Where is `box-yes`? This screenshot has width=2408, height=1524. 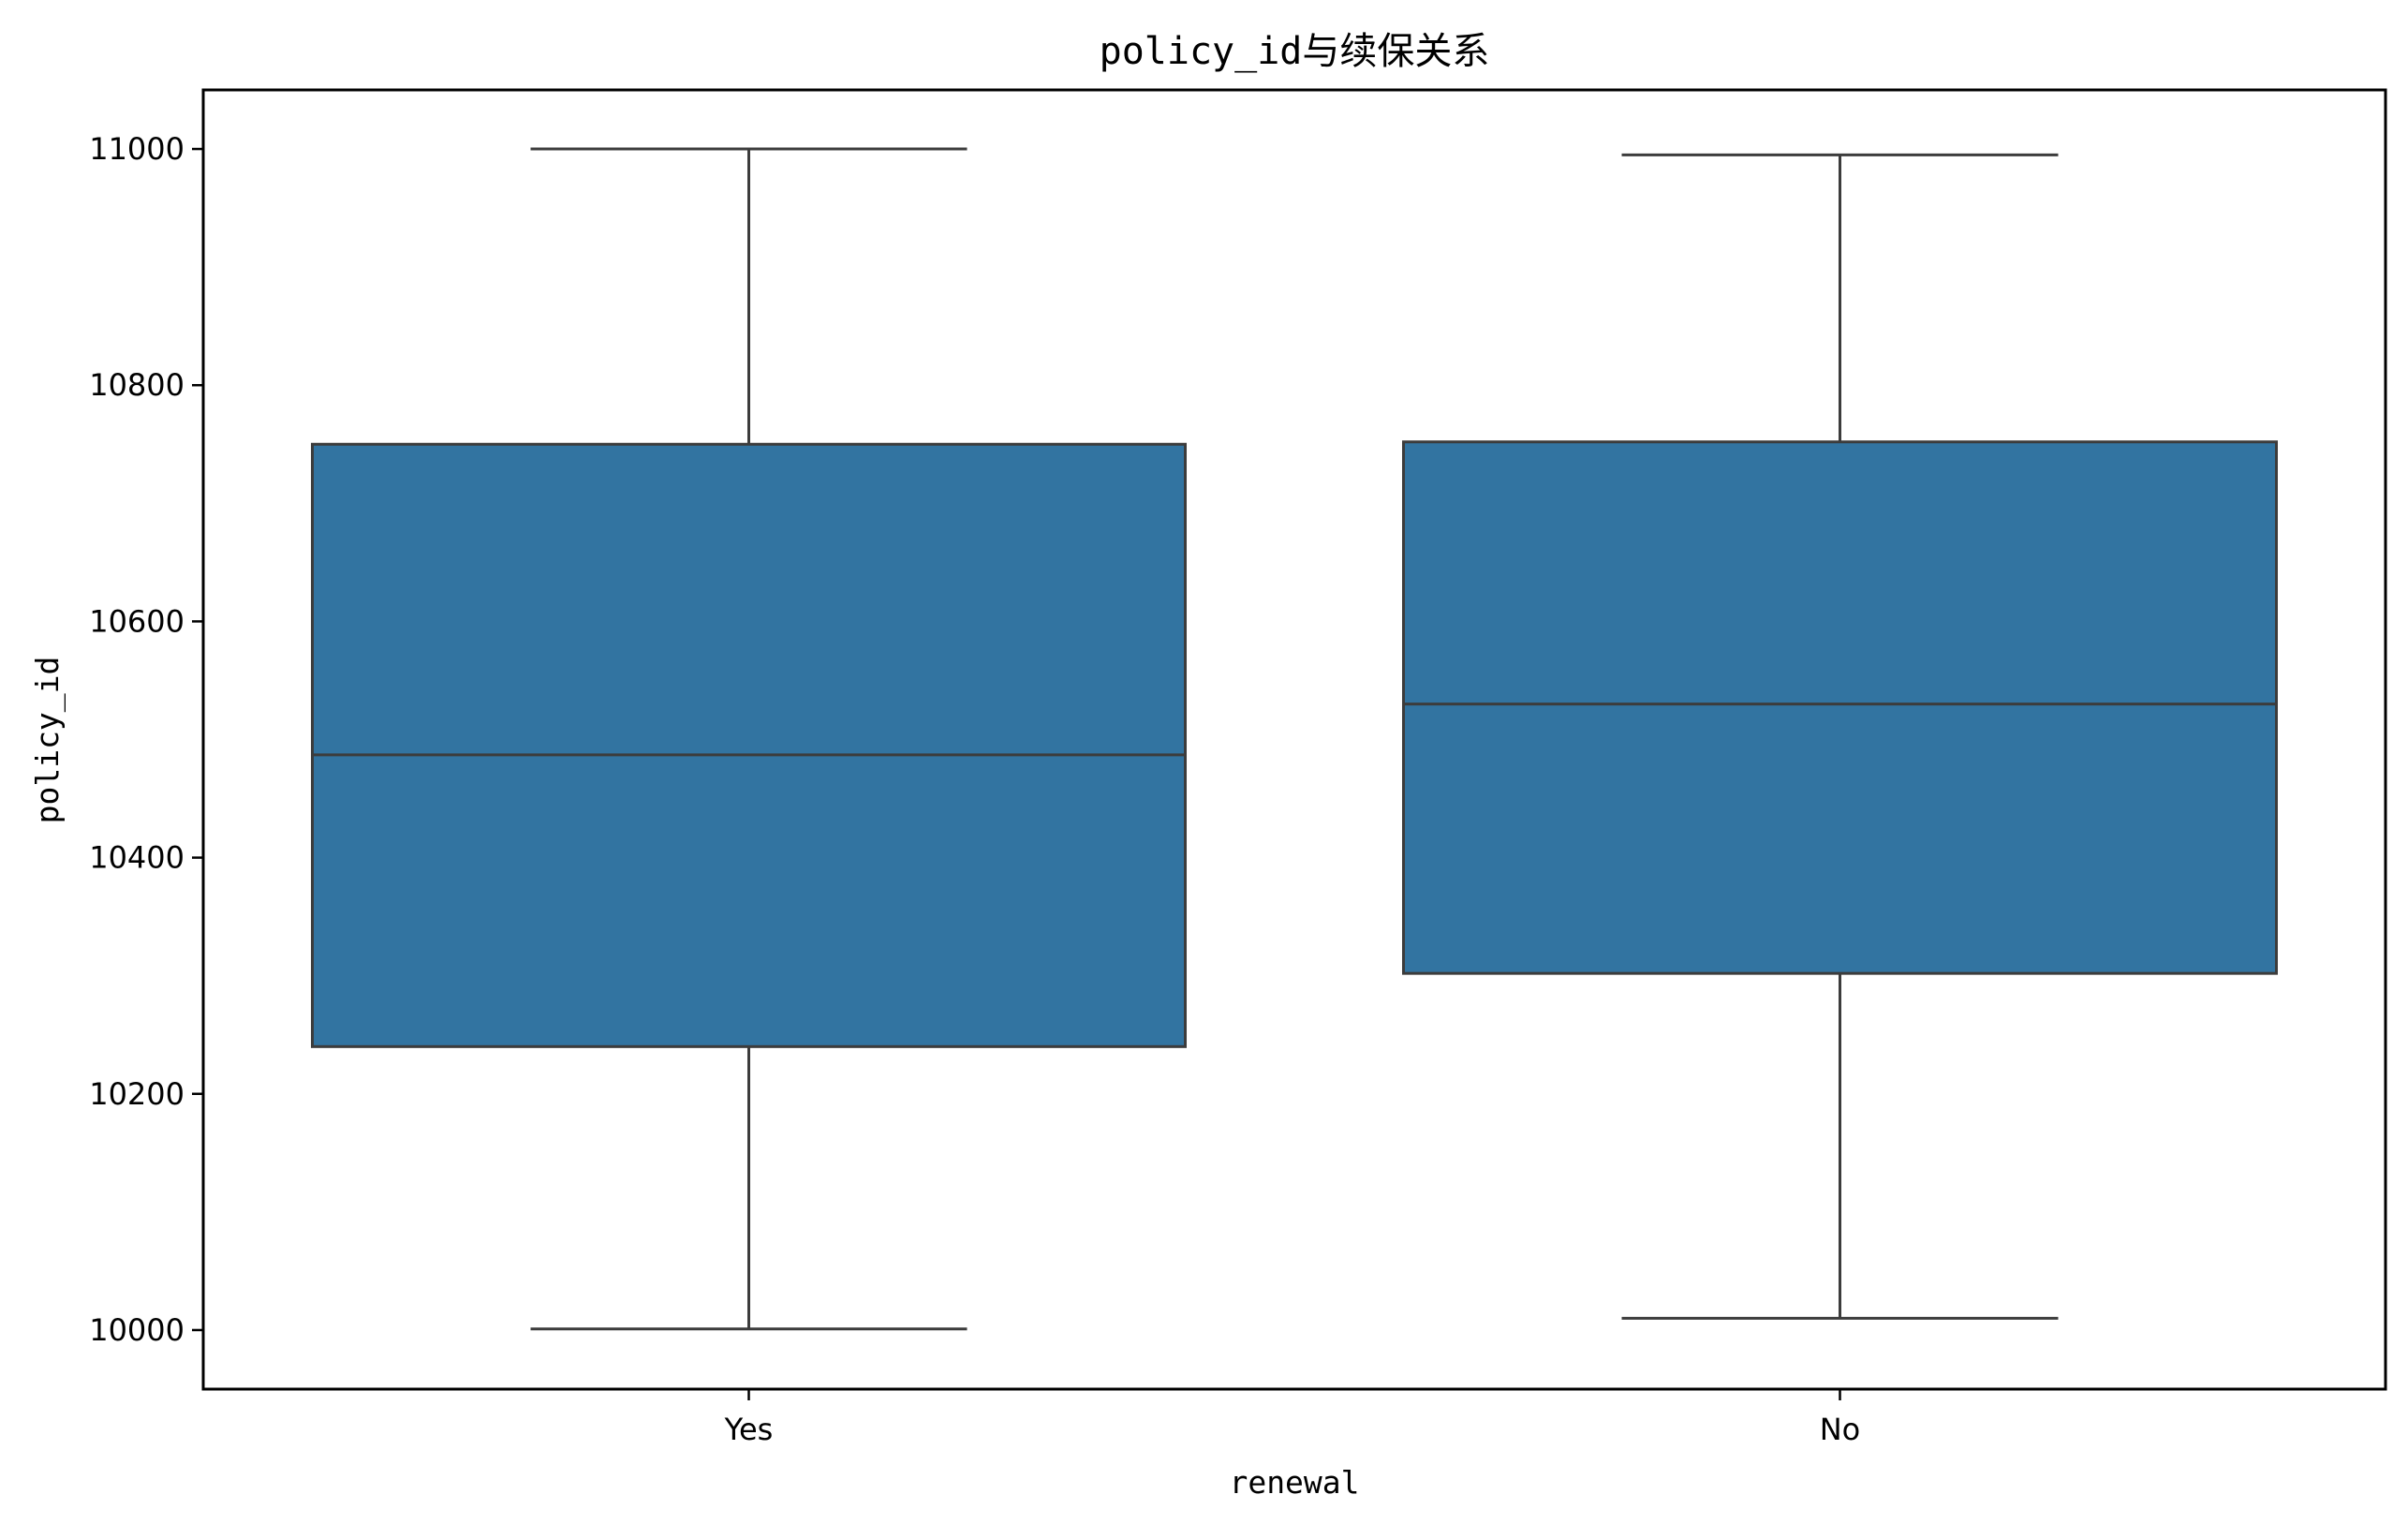
box-yes is located at coordinates (749, 745).